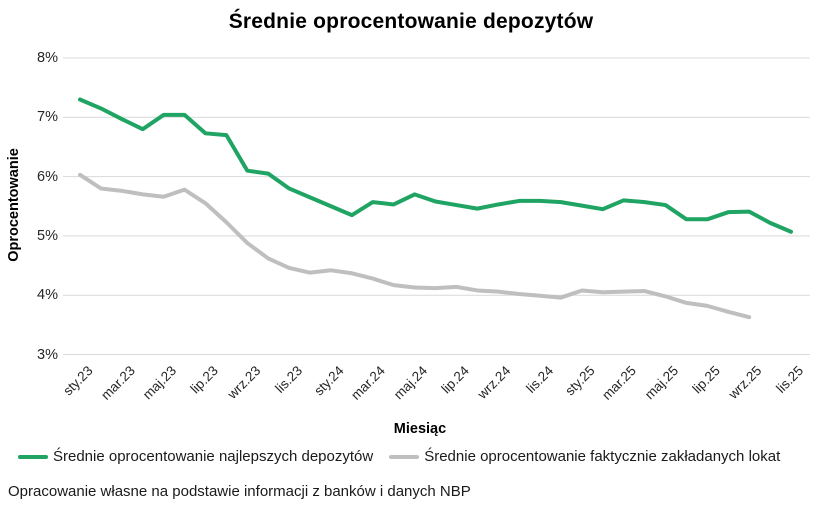 The width and height of the screenshot is (822, 508). I want to click on x-axis-title: Miesiąc, so click(420, 429).